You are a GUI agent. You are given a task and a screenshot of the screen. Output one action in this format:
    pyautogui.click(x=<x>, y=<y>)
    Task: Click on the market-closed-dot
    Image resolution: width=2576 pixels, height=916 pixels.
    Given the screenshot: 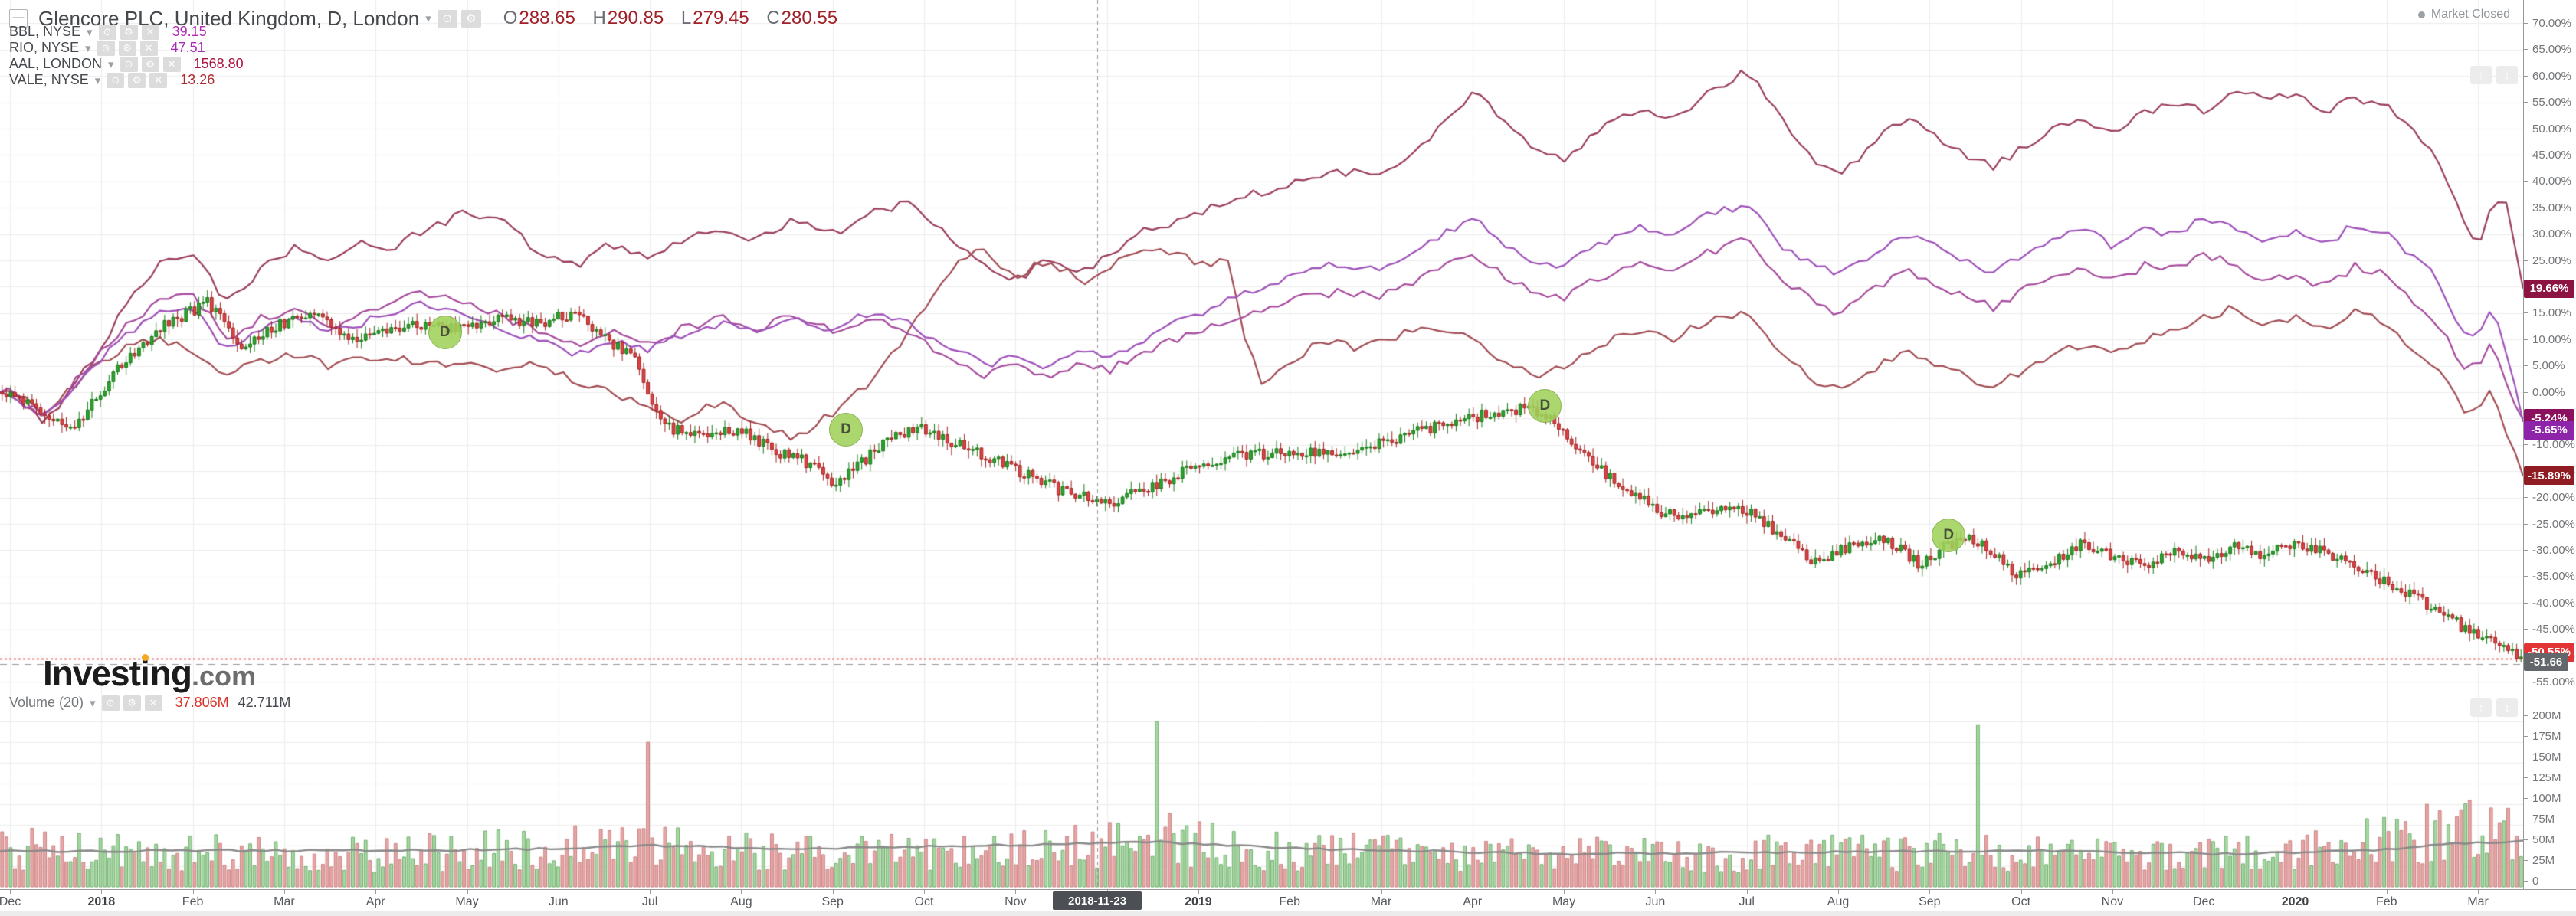 What is the action you would take?
    pyautogui.click(x=2421, y=15)
    